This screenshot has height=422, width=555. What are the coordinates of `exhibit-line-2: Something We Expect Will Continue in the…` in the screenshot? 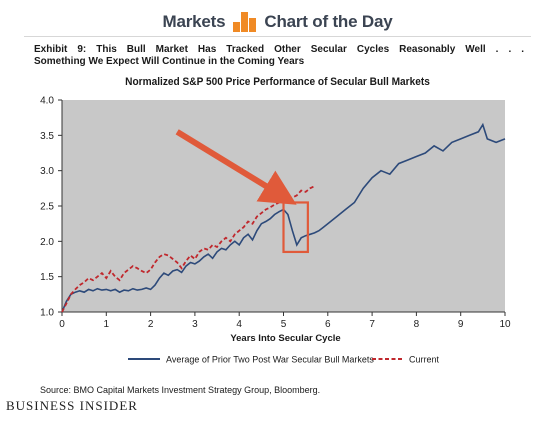 It's located at (169, 61).